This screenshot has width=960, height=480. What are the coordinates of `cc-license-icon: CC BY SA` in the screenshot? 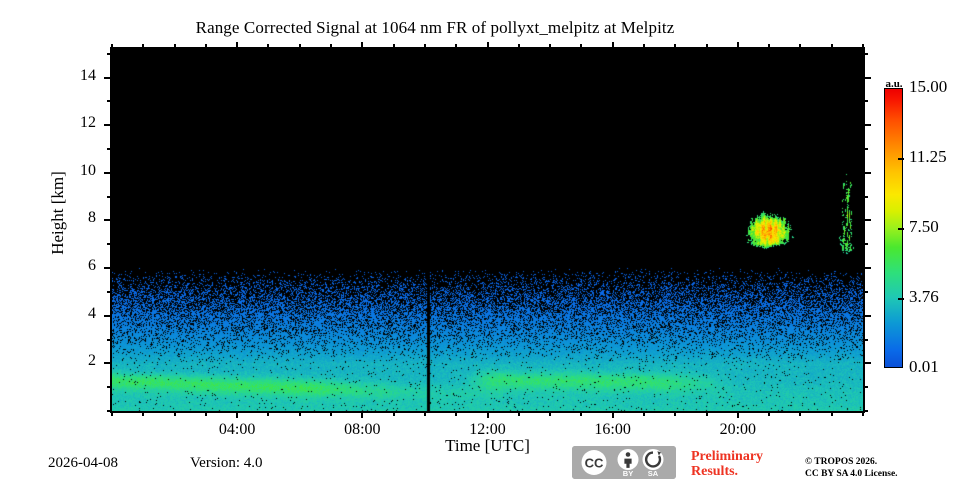 It's located at (624, 462).